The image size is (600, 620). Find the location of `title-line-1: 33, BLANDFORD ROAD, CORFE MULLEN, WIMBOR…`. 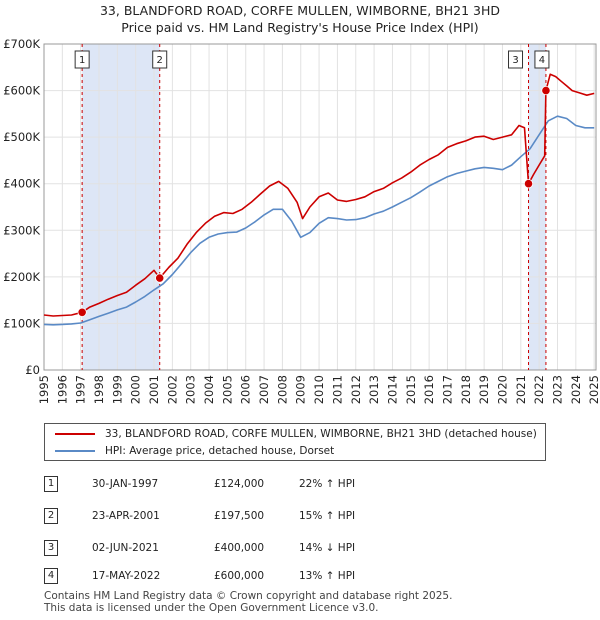

title-line-1: 33, BLANDFORD ROAD, CORFE MULLEN, WIMBOR… is located at coordinates (300, 10).